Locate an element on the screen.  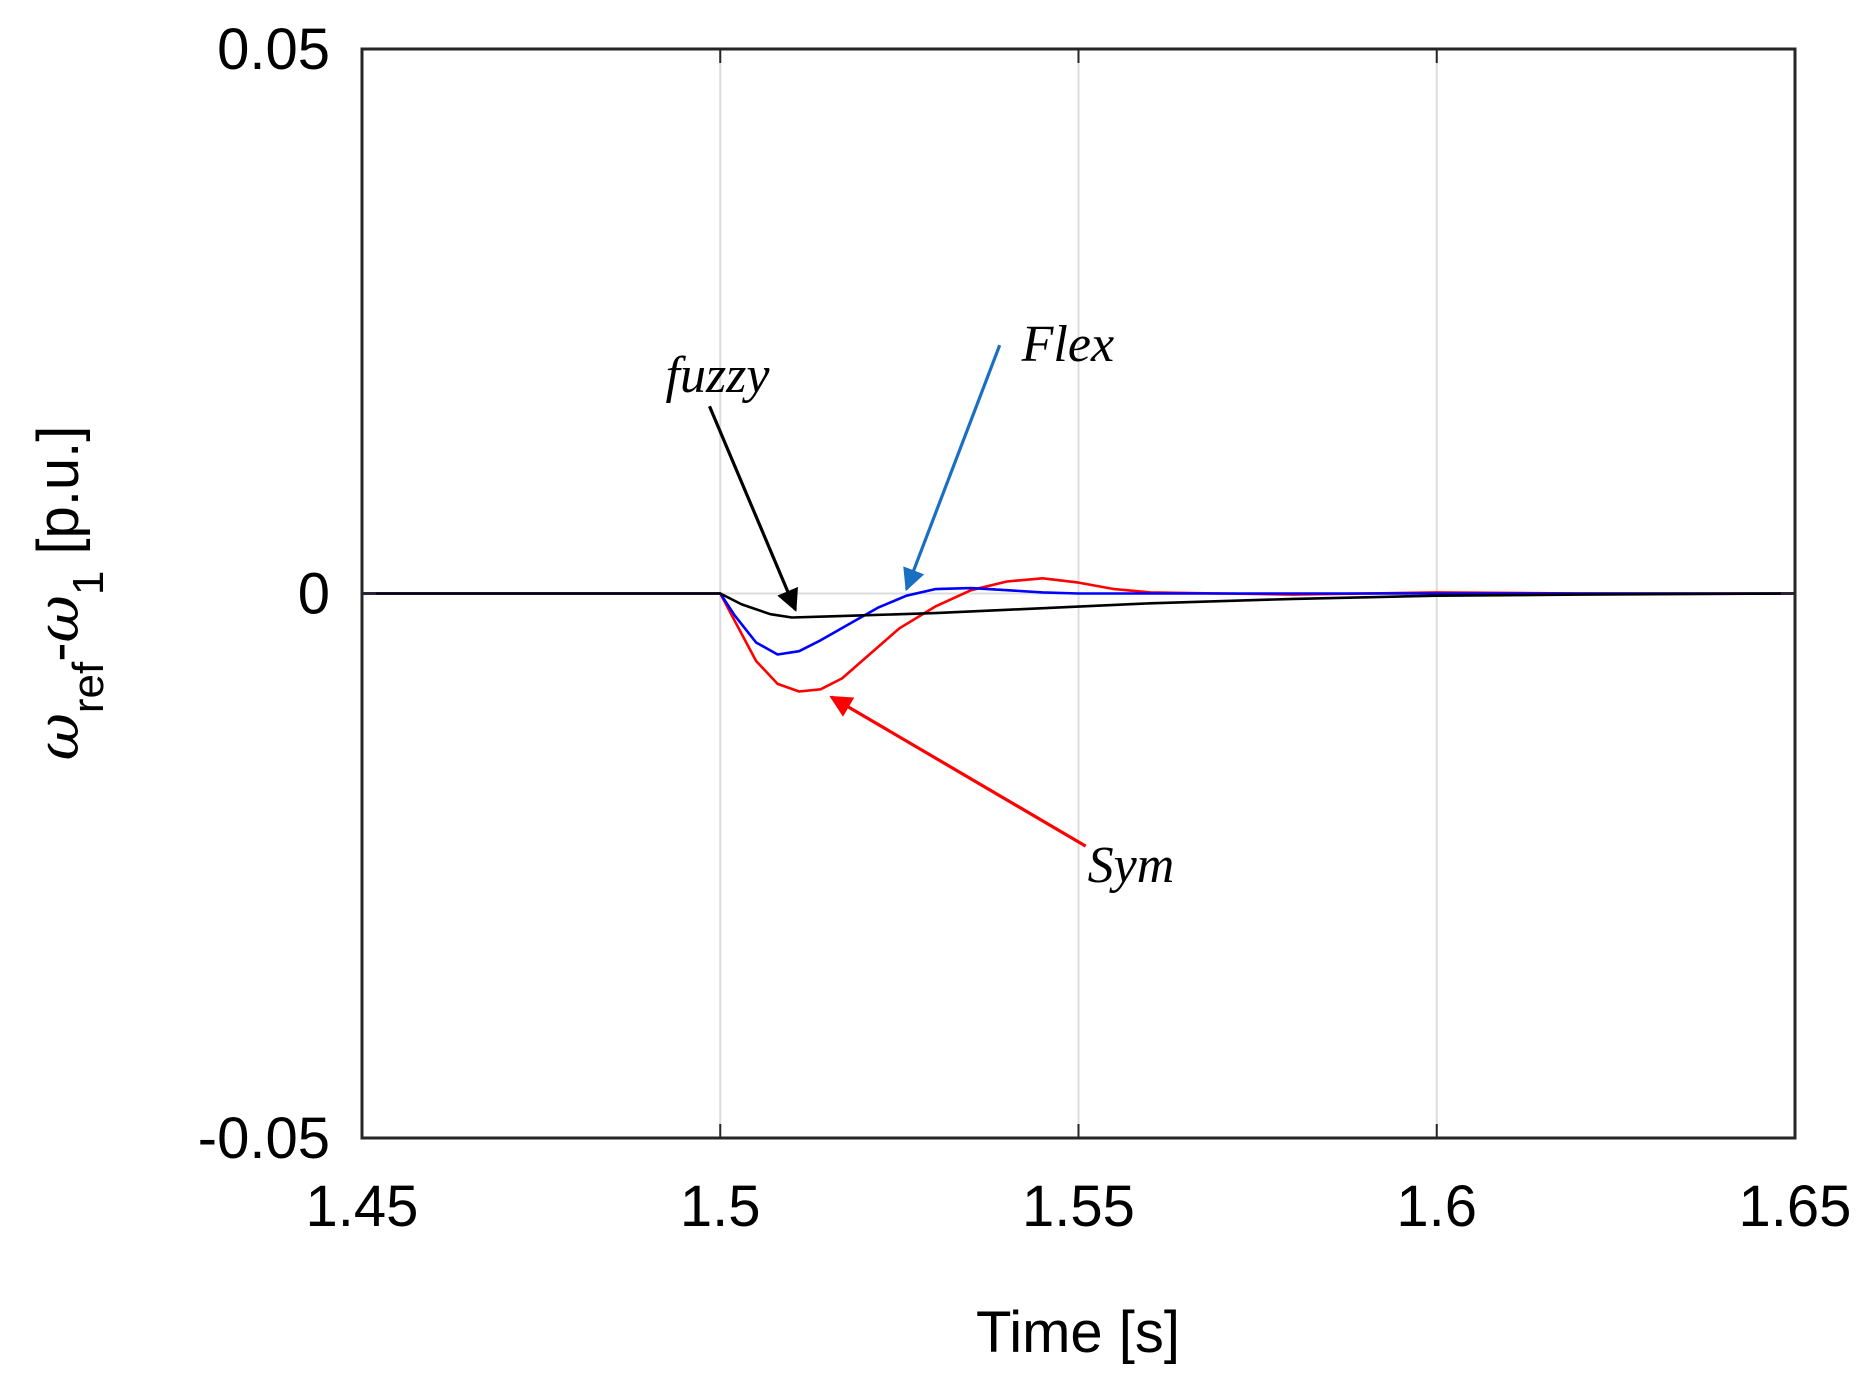
x-axis-label: Time [s] is located at coordinates (1078, 1332).